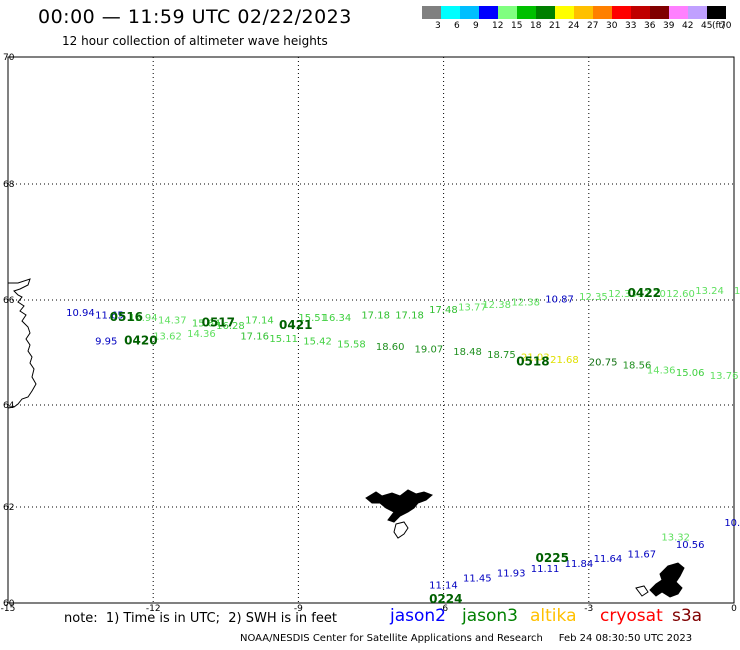 This screenshot has height=650, width=740. What do you see at coordinates (172, 321) in the screenshot?
I see `swh-label: 14.37` at bounding box center [172, 321].